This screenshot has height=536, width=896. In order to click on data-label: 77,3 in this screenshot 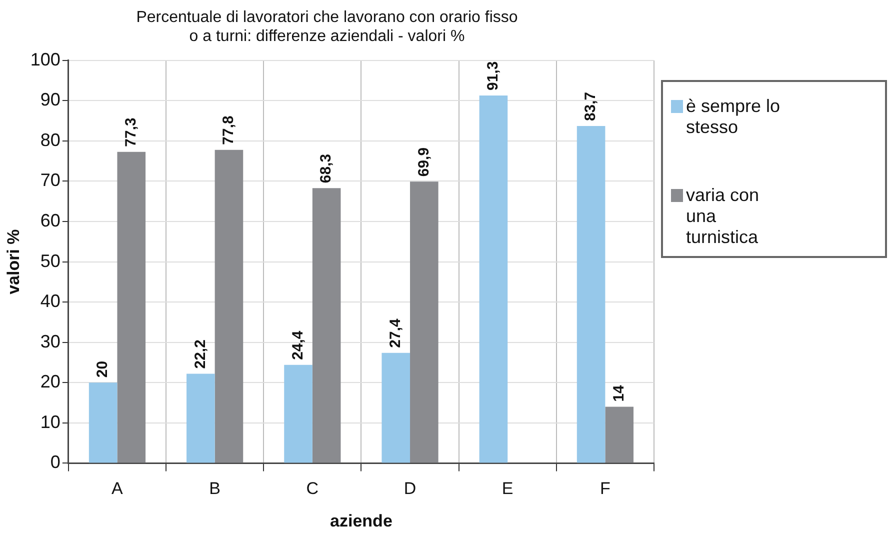, I will do `click(131, 132)`.